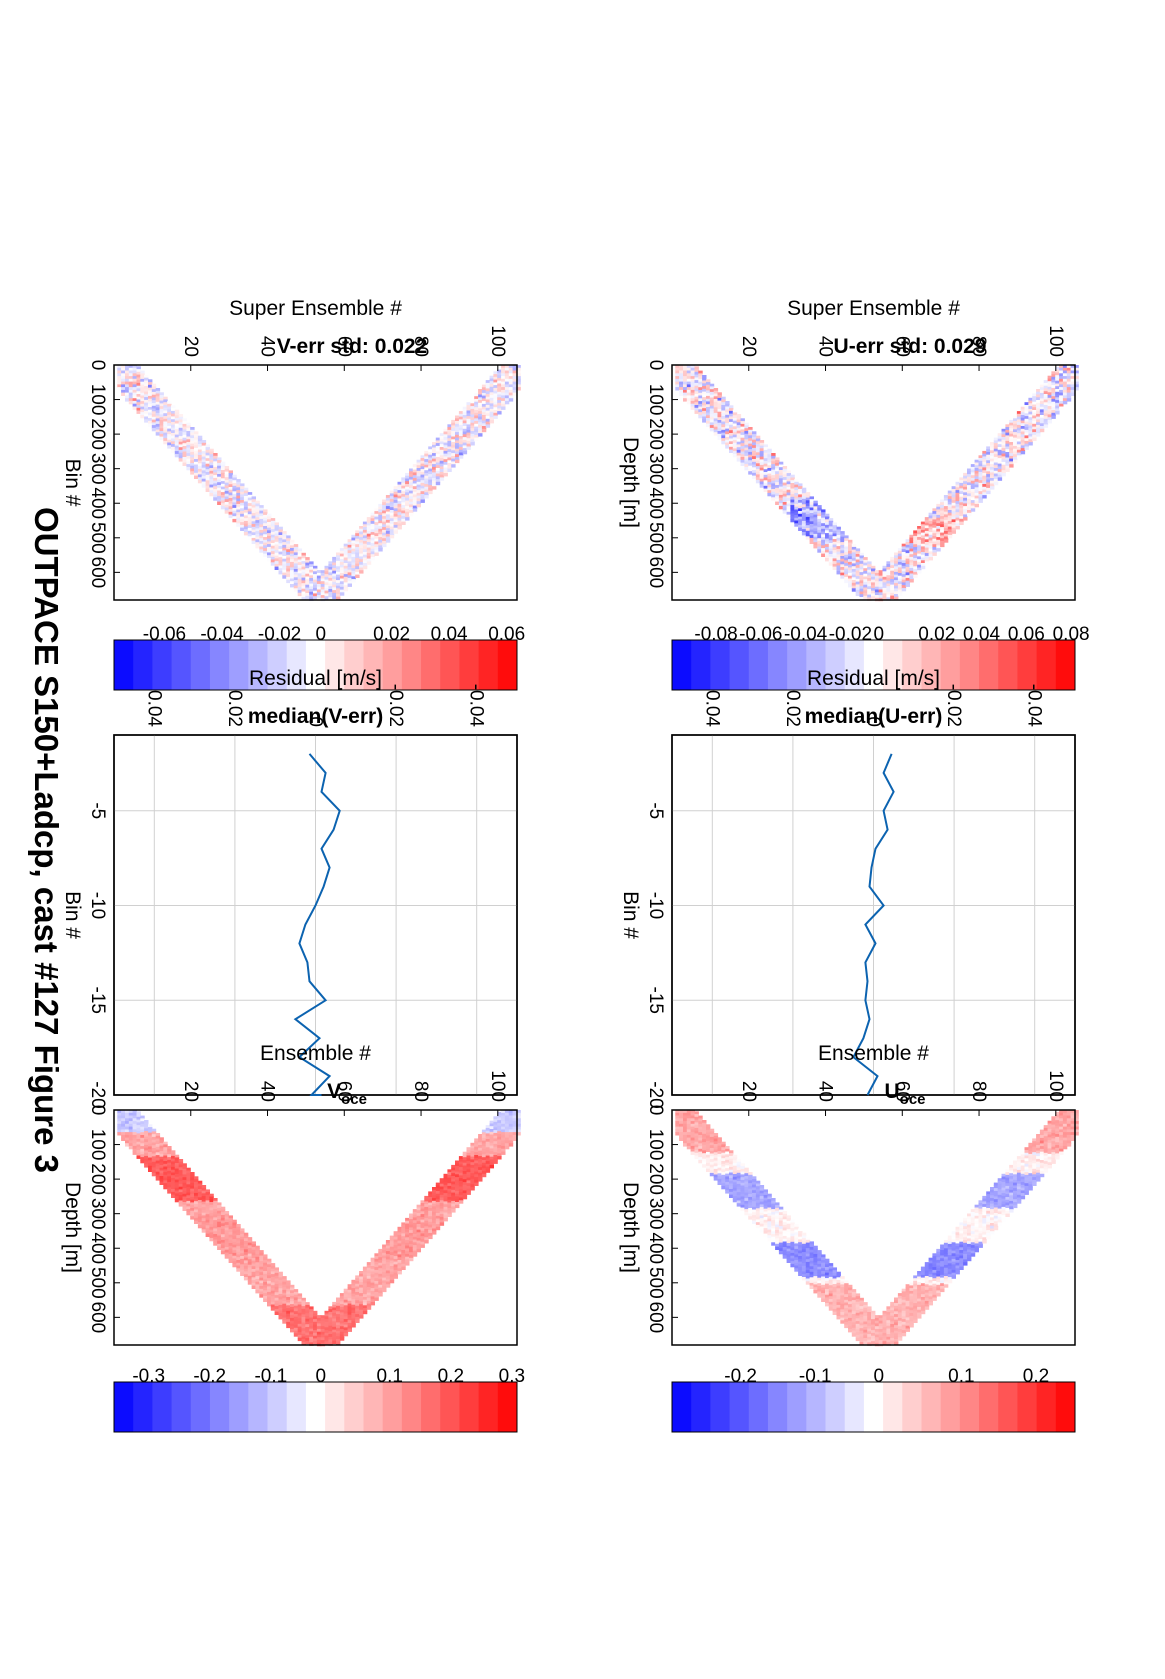 This screenshot has width=1165, height=1679. Describe the element at coordinates (655, 1283) in the screenshot. I see `y-tick-label: 500` at that location.